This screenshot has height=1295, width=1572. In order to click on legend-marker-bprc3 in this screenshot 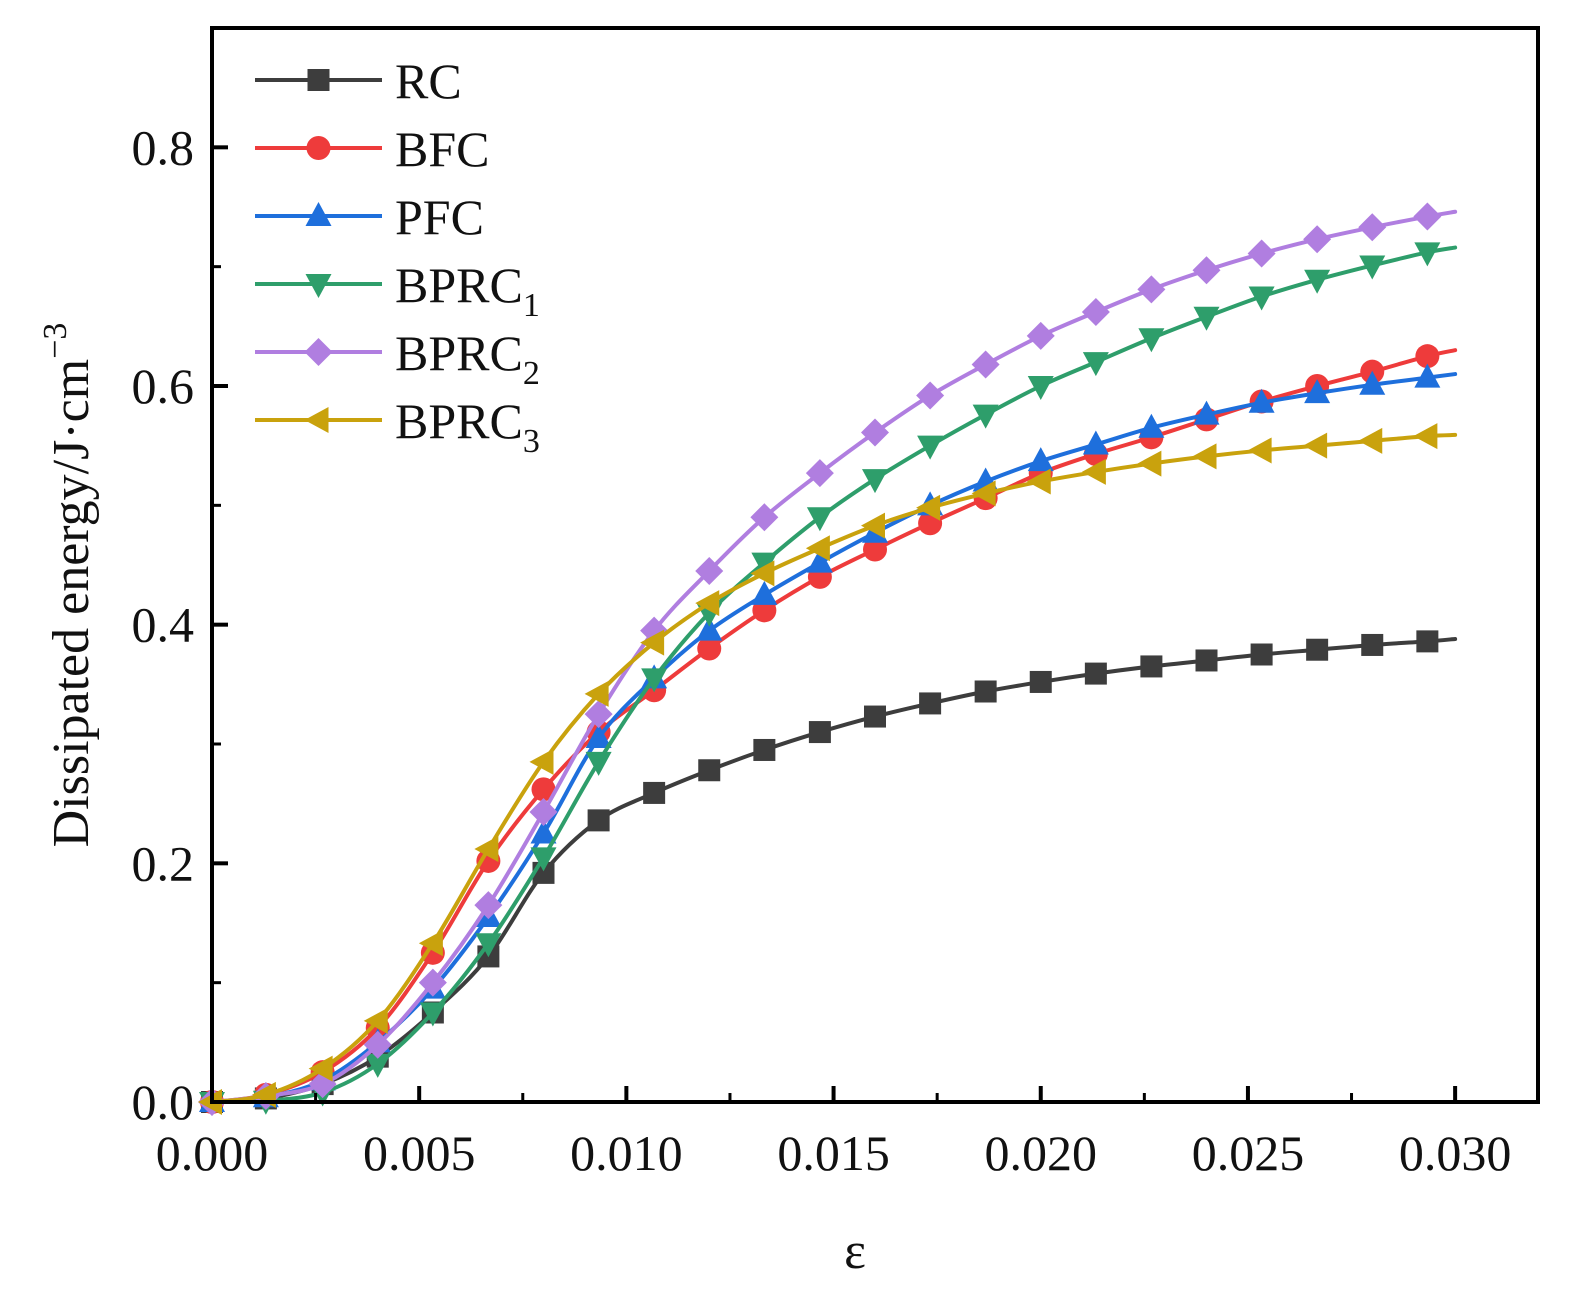, I will do `click(316, 420)`.